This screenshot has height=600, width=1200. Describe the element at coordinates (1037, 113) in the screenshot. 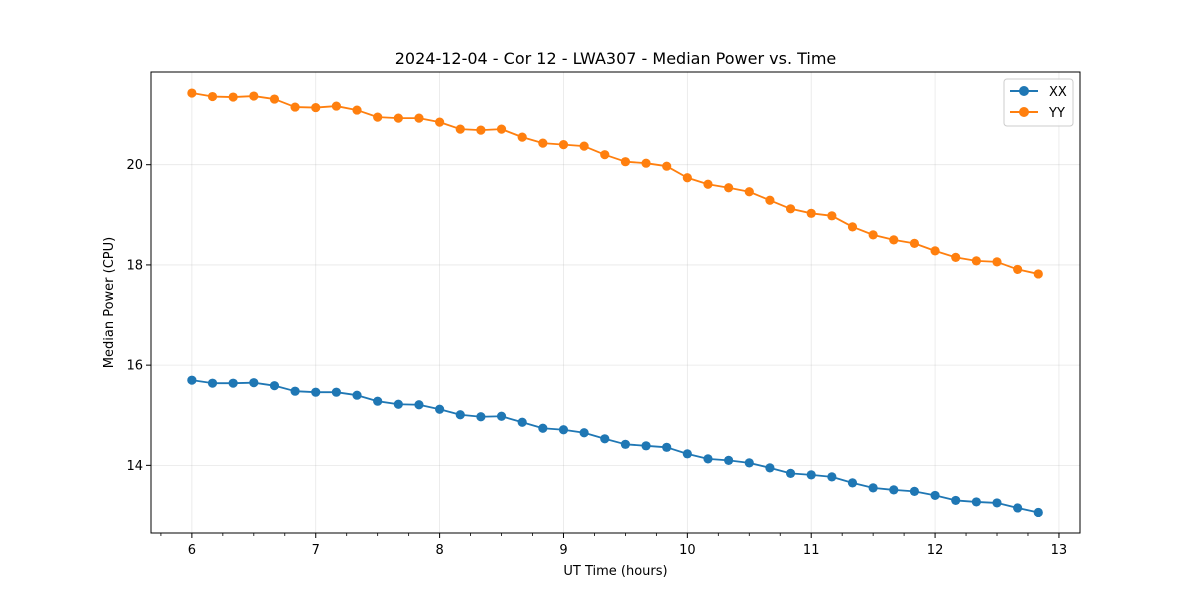

I see `legend-entry-yy: YY` at that location.